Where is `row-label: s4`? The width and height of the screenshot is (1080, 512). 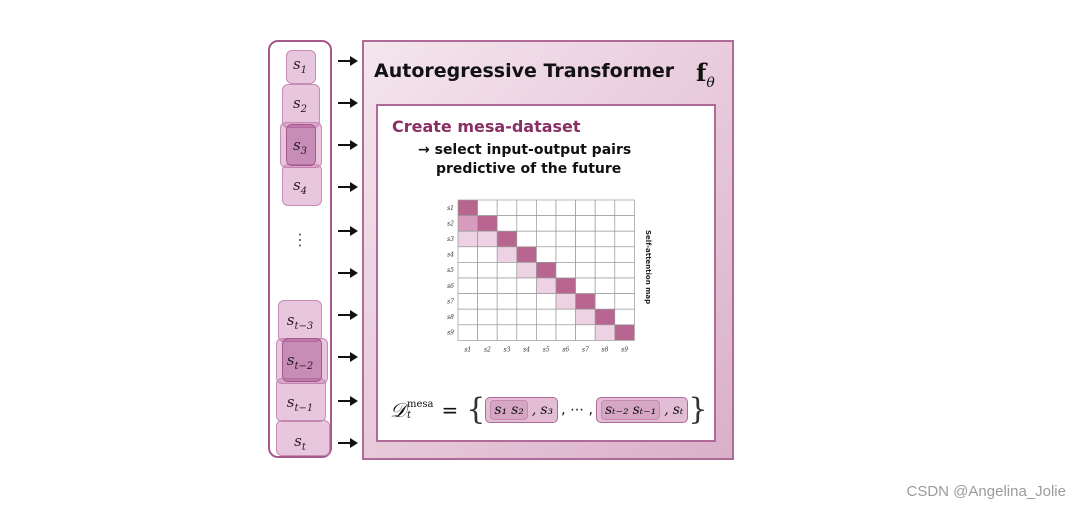 row-label: s4 is located at coordinates (450, 255).